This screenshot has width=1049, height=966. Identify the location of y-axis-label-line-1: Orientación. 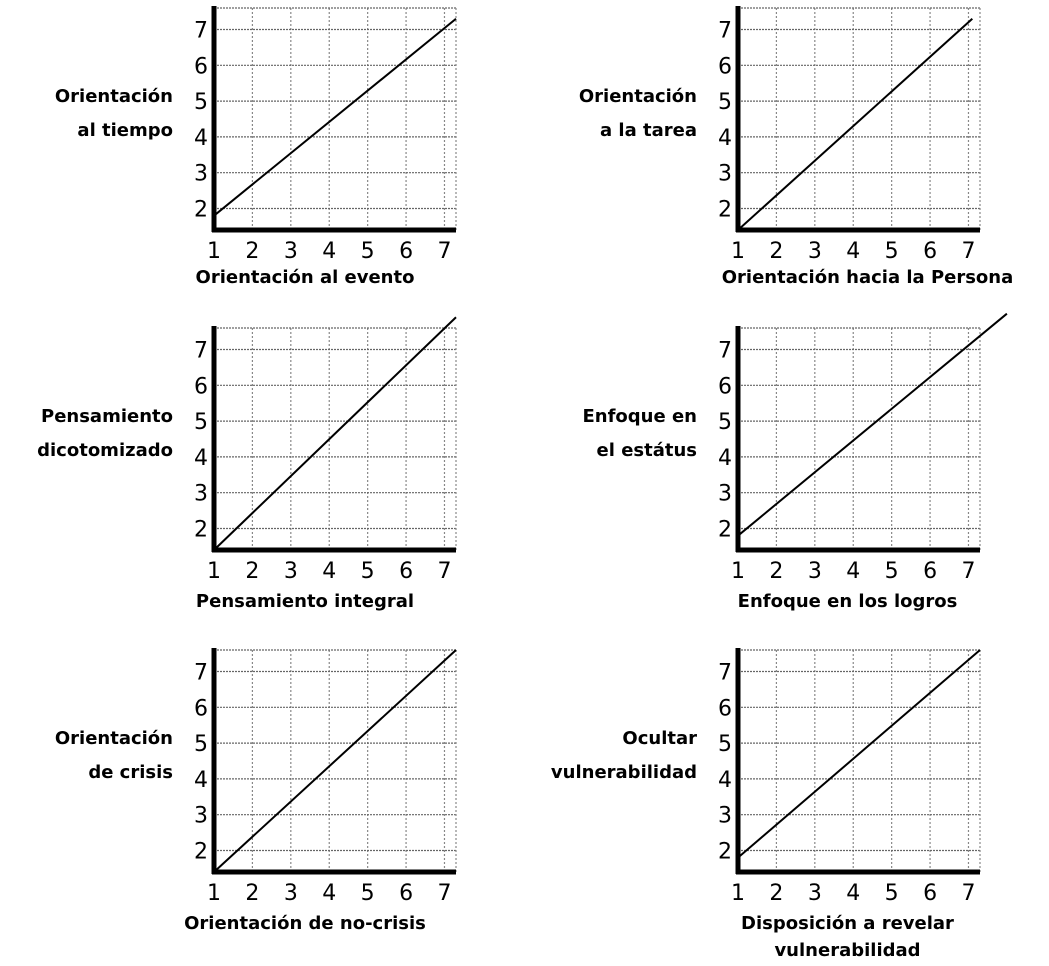
(637, 96).